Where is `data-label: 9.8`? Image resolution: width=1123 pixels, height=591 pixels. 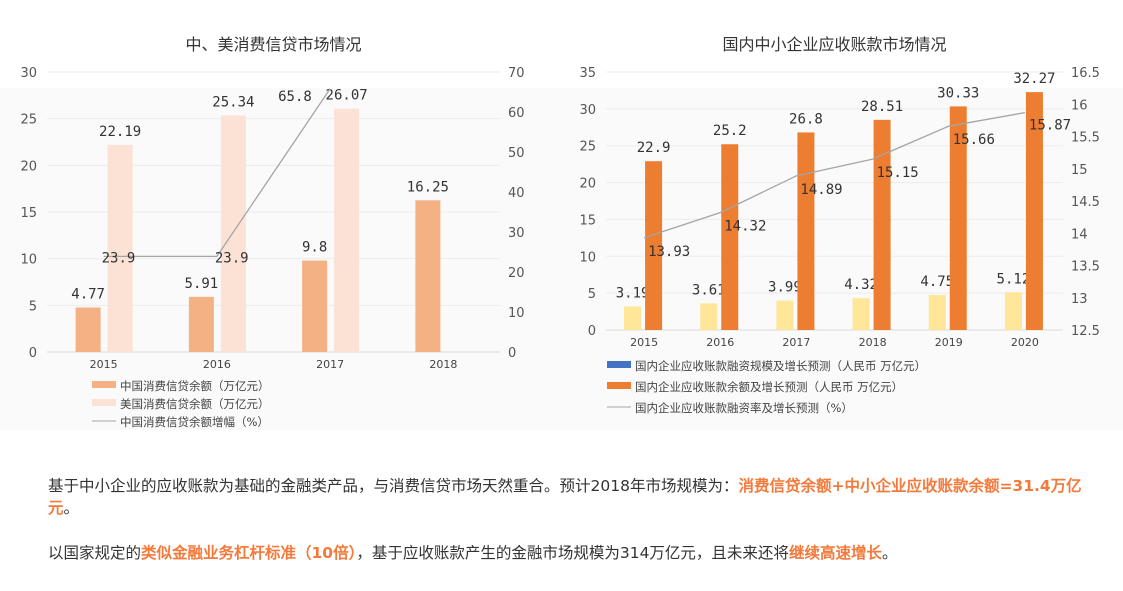
data-label: 9.8 is located at coordinates (314, 248).